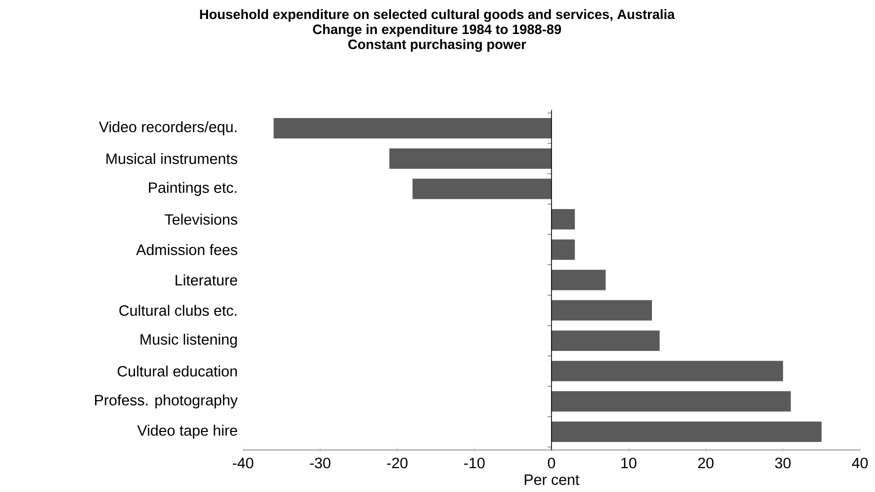  What do you see at coordinates (860, 463) in the screenshot?
I see `x-tick-label: 40` at bounding box center [860, 463].